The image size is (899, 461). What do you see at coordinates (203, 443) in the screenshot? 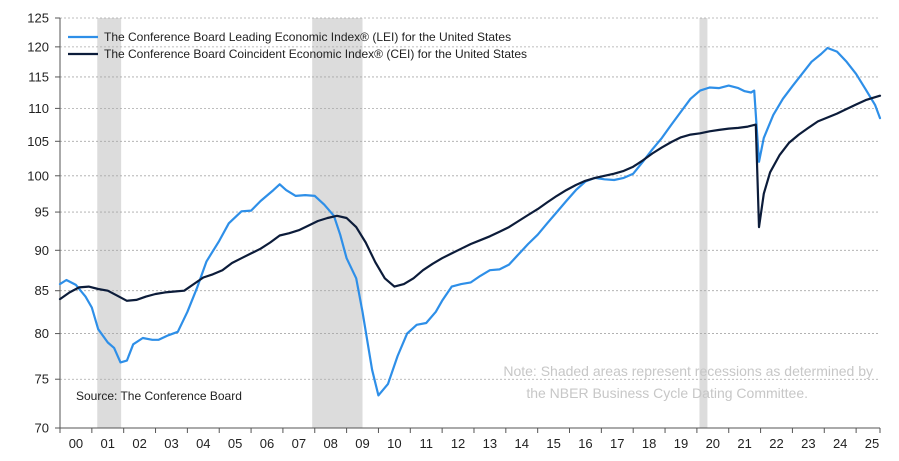
I see `x-tick-label-04: 04` at bounding box center [203, 443].